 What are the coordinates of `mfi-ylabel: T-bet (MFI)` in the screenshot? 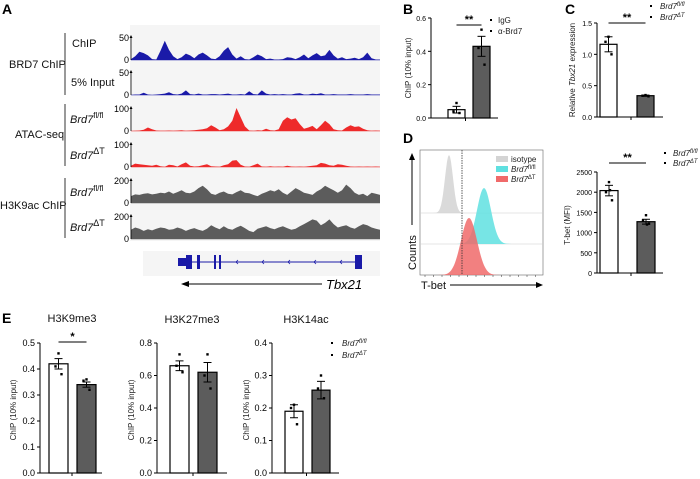 It's located at (567, 225).